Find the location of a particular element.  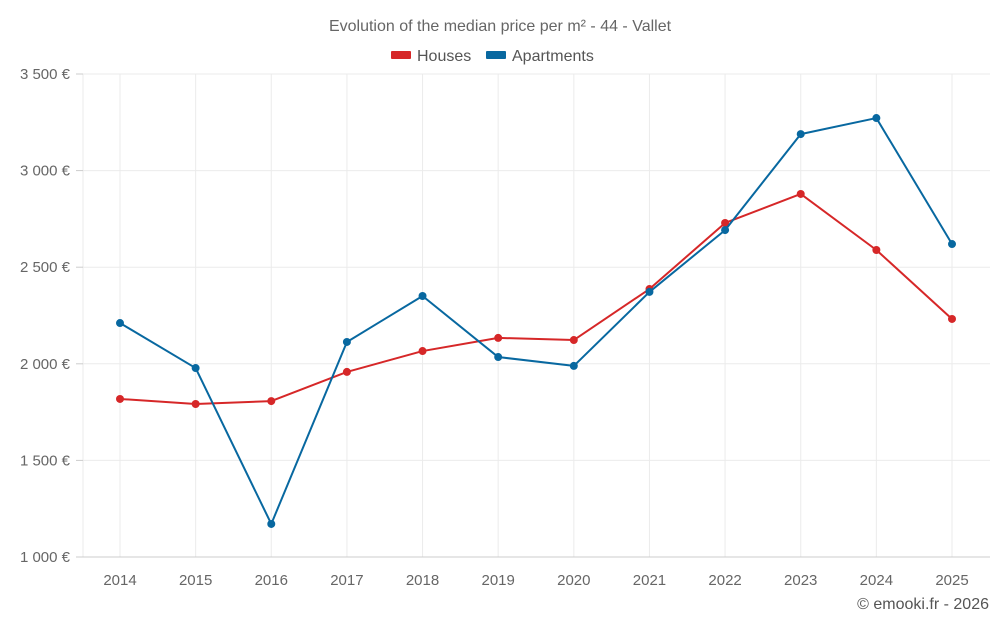

x-tick-label: 2022 is located at coordinates (724, 580).